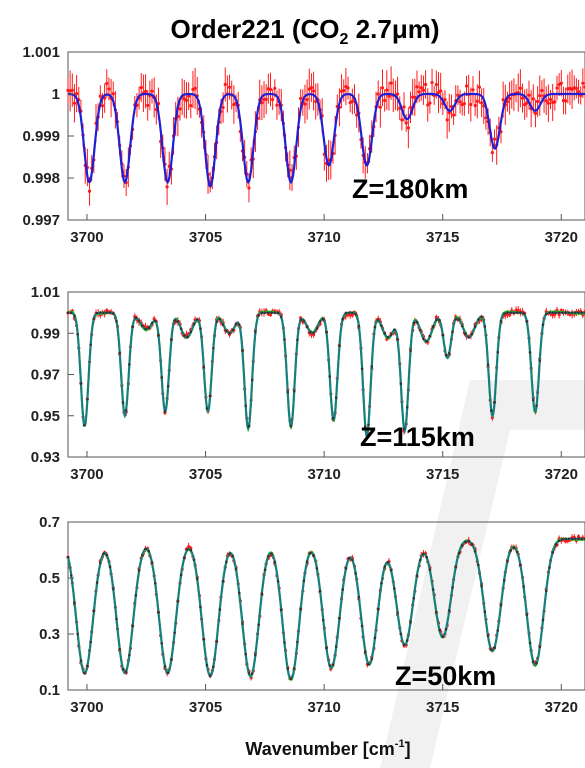 The image size is (585, 768). I want to click on x-tick-label: 3700, so click(86, 237).